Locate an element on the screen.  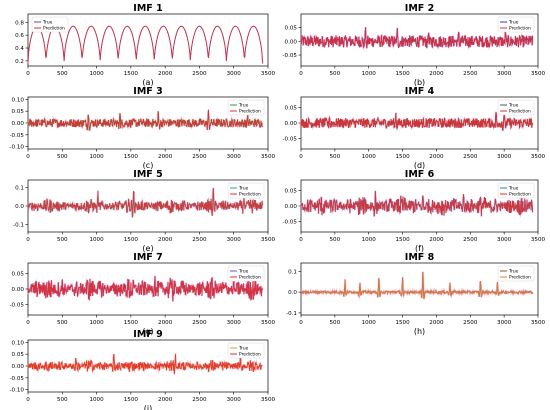
panel-title: IMF 7 is located at coordinates (147, 257).